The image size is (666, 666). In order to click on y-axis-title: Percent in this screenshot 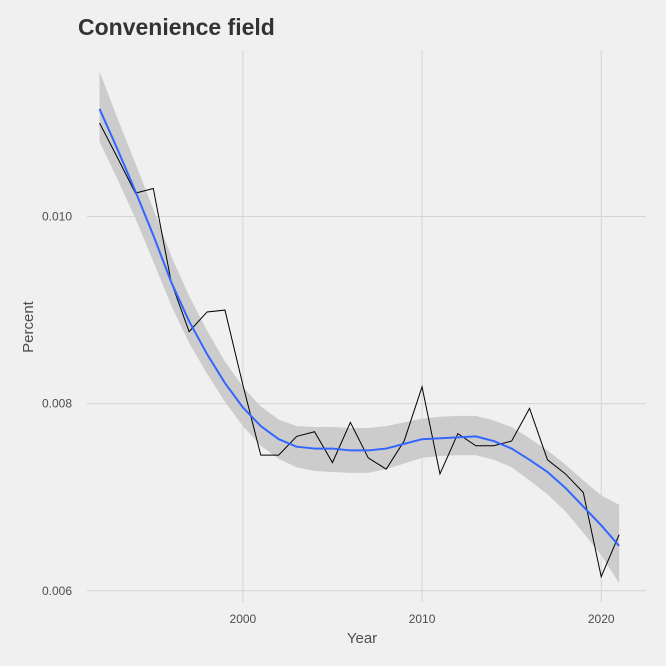, I will do `click(28, 326)`.